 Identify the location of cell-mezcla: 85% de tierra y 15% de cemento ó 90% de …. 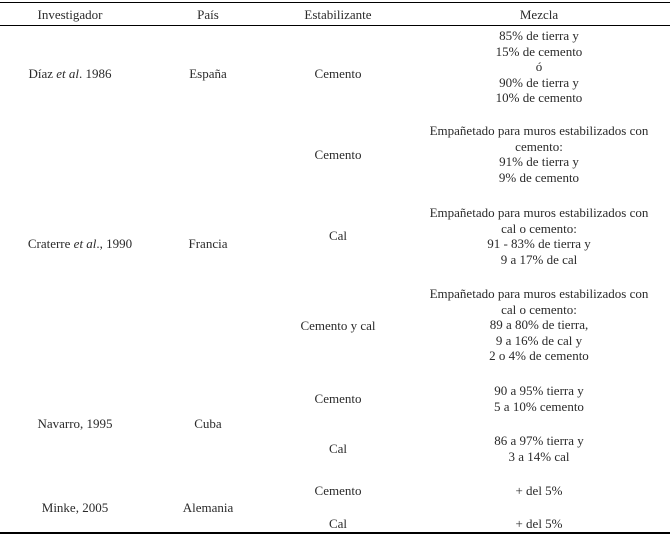
(539, 67).